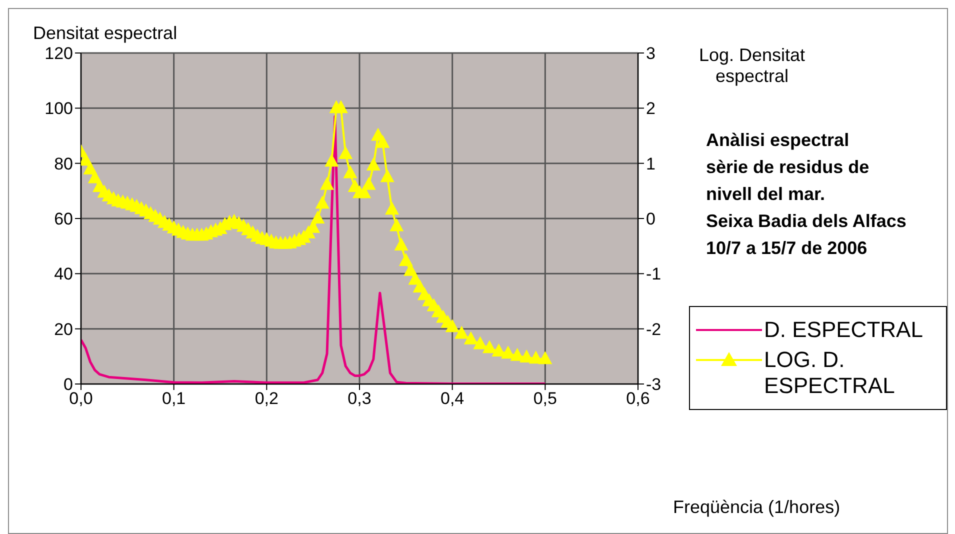  Describe the element at coordinates (174, 398) in the screenshot. I see `x-tick-label: 0,1` at that location.